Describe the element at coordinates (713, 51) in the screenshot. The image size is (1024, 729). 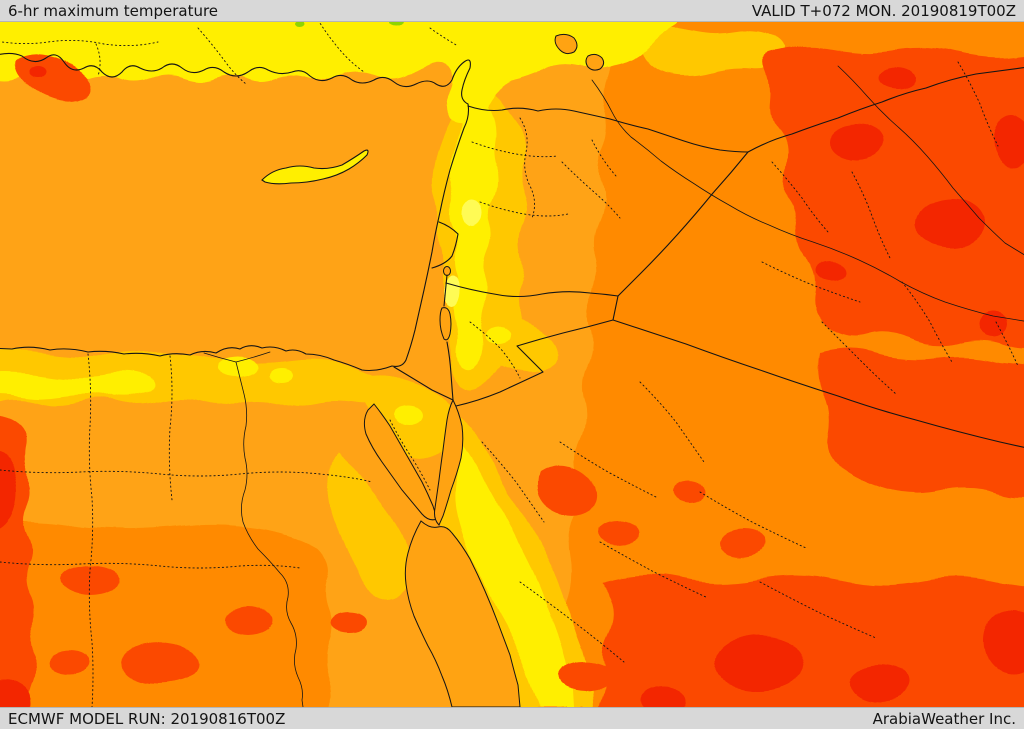
I see `amber-southeast-turkey` at that location.